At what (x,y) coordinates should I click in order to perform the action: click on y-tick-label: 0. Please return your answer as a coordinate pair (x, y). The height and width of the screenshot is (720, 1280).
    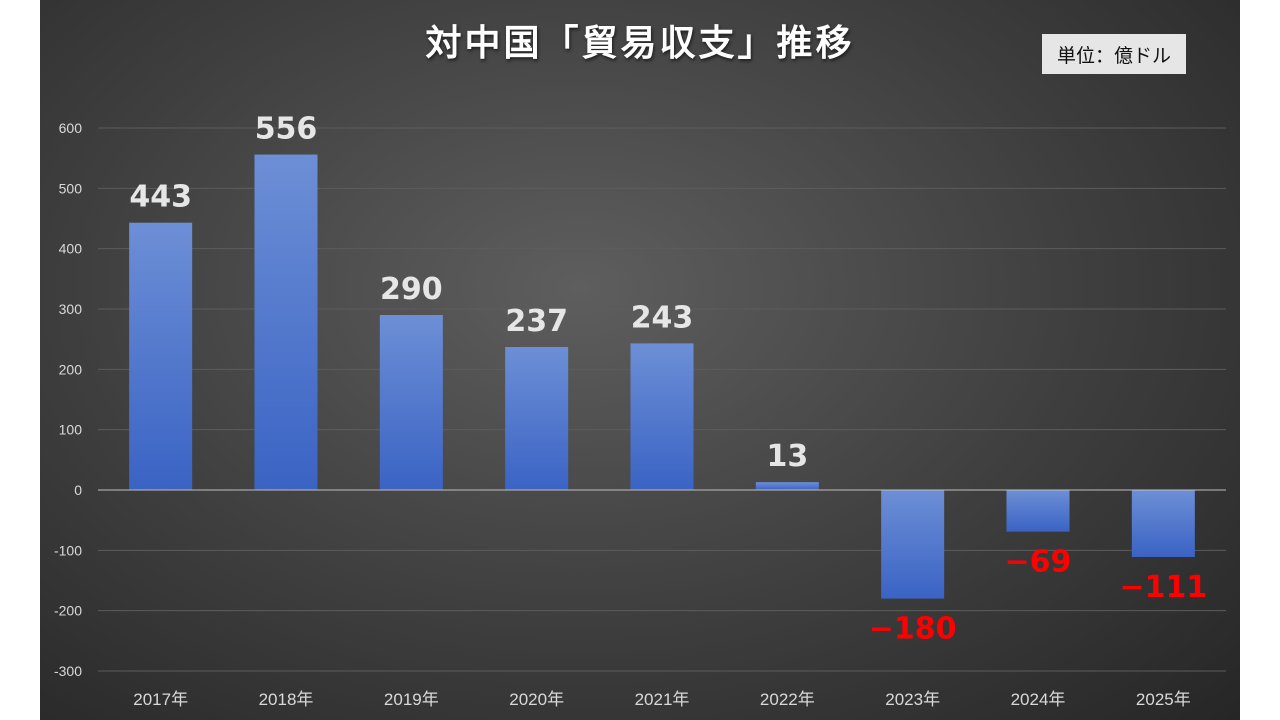
    Looking at the image, I should click on (78, 490).